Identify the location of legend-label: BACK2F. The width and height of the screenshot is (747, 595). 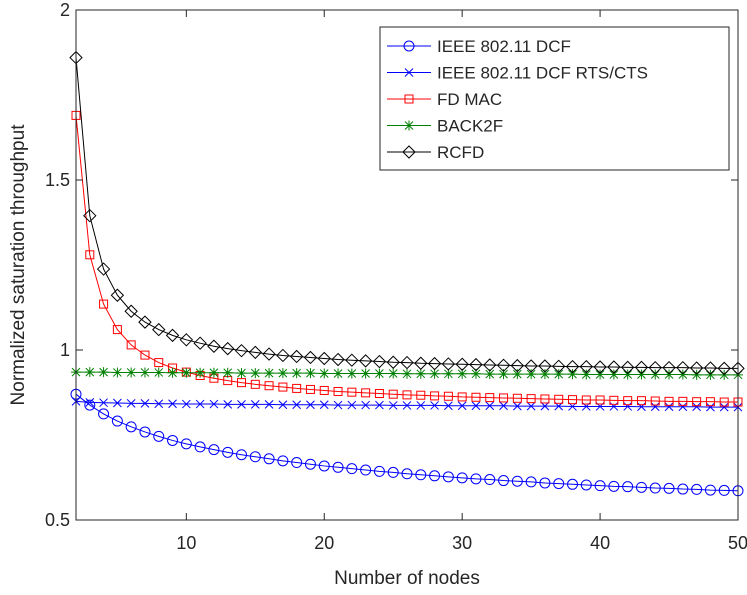
(470, 126).